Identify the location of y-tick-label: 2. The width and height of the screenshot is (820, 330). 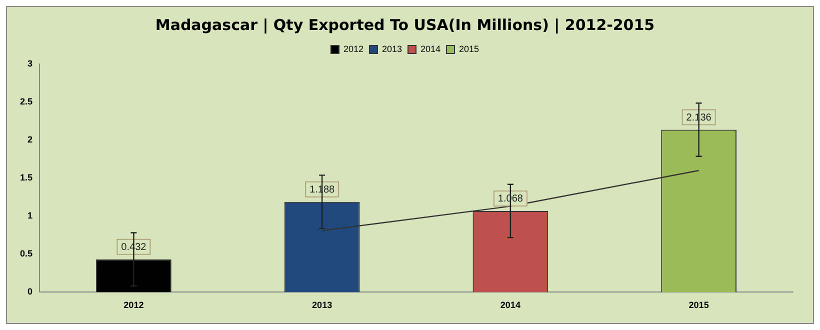
(30, 139).